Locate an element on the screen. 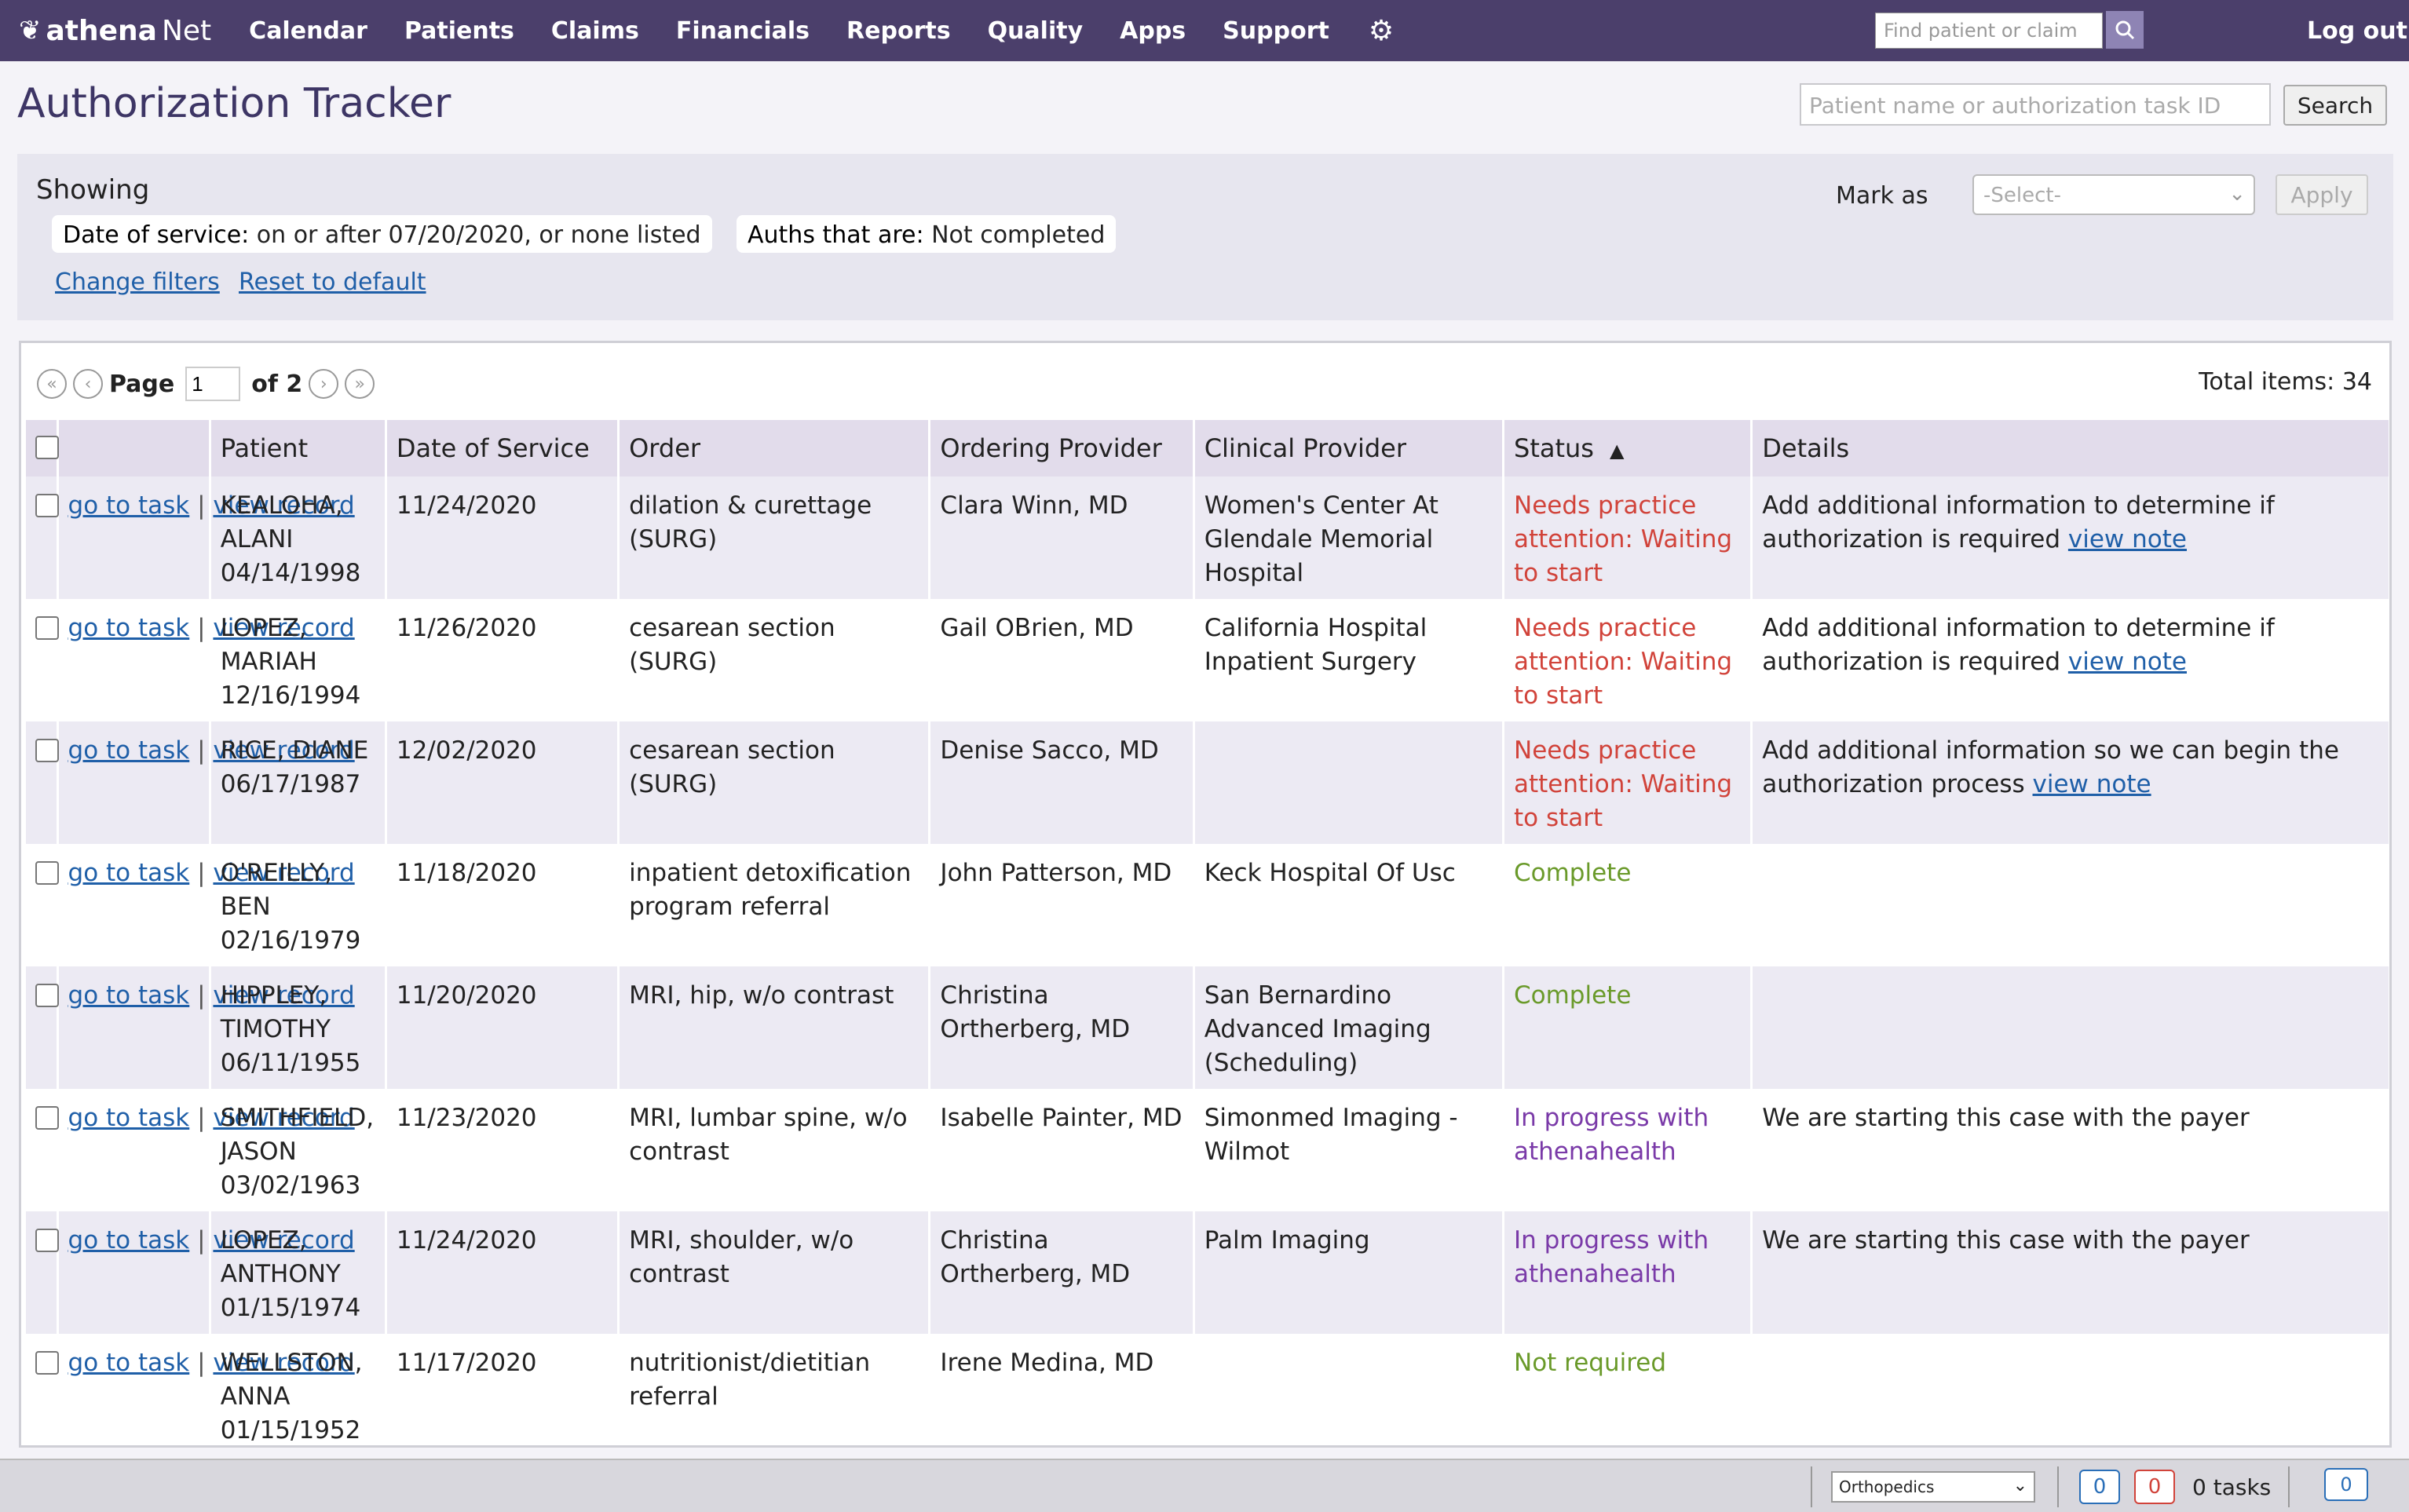  chat-icon: 0 is located at coordinates (2346, 1484).